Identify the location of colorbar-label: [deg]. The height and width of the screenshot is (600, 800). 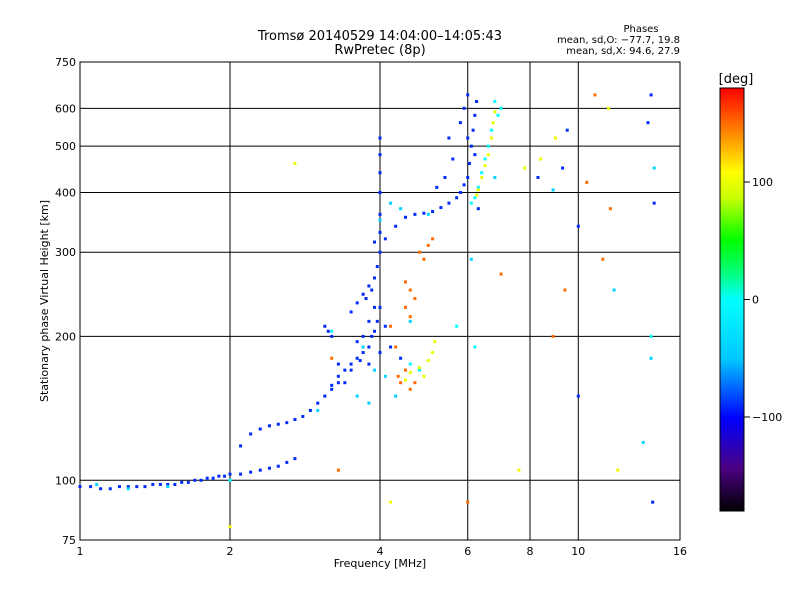
(736, 79).